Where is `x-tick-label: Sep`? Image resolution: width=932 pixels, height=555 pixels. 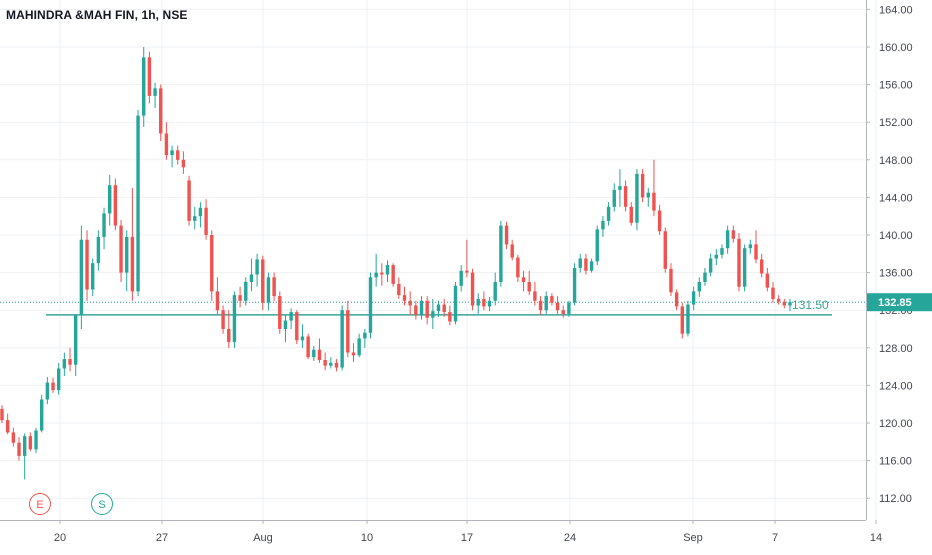 x-tick-label: Sep is located at coordinates (693, 538).